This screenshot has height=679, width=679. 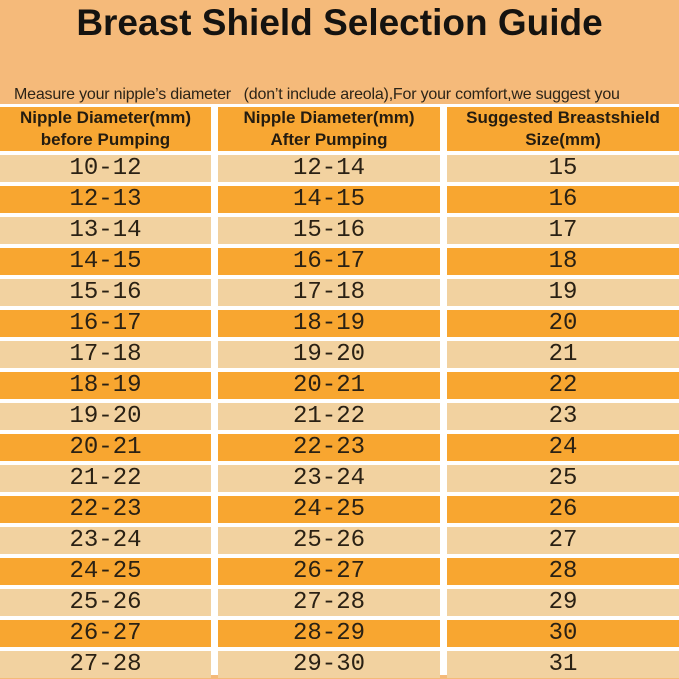 What do you see at coordinates (563, 479) in the screenshot?
I see `cell-size: 25` at bounding box center [563, 479].